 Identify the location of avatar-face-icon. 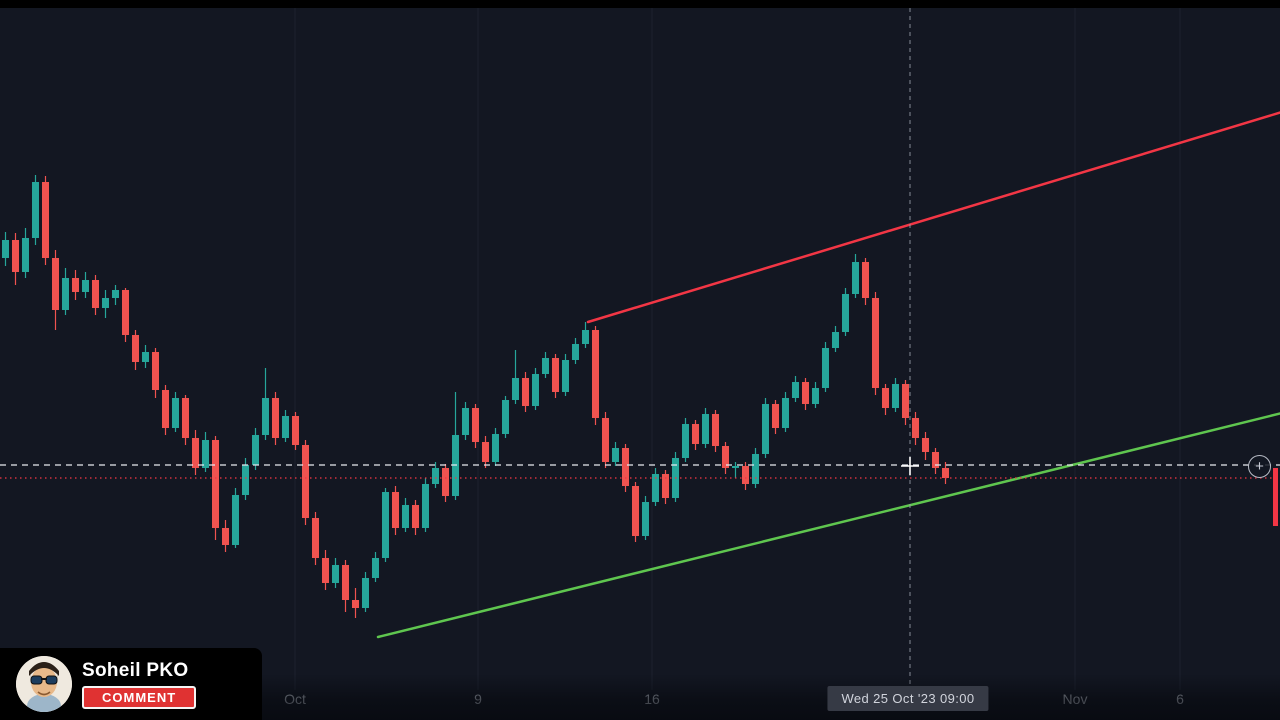
(44, 684).